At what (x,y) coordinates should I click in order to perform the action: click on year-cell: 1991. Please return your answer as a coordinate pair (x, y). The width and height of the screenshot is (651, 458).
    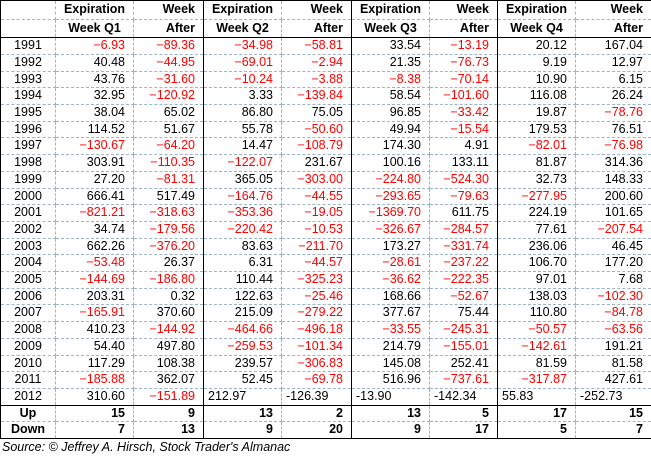
    Looking at the image, I should click on (28, 46).